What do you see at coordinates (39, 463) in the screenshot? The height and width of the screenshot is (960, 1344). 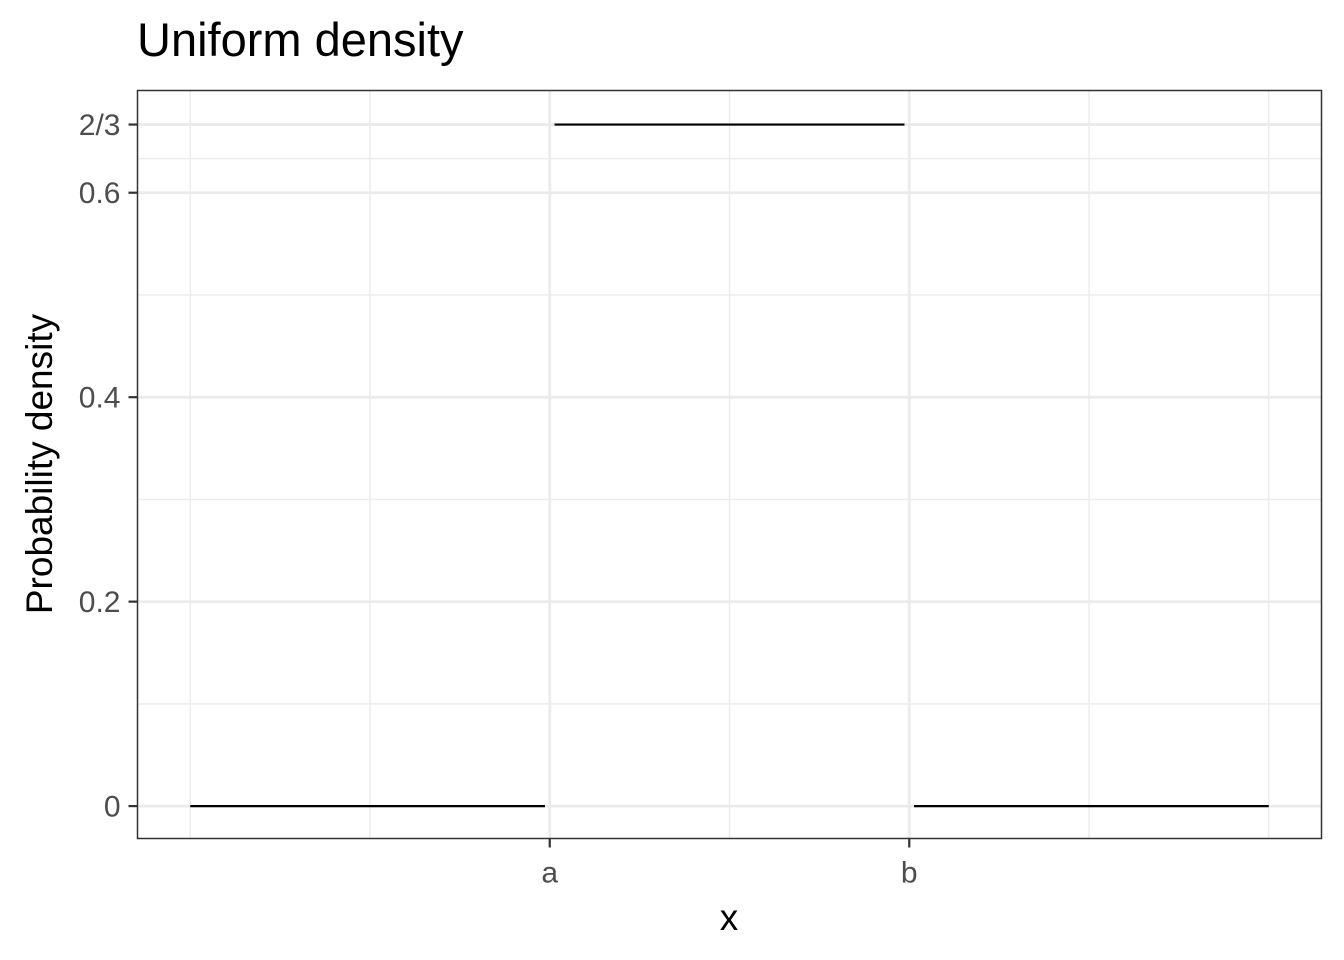 I see `y-axis-title: Probability density` at bounding box center [39, 463].